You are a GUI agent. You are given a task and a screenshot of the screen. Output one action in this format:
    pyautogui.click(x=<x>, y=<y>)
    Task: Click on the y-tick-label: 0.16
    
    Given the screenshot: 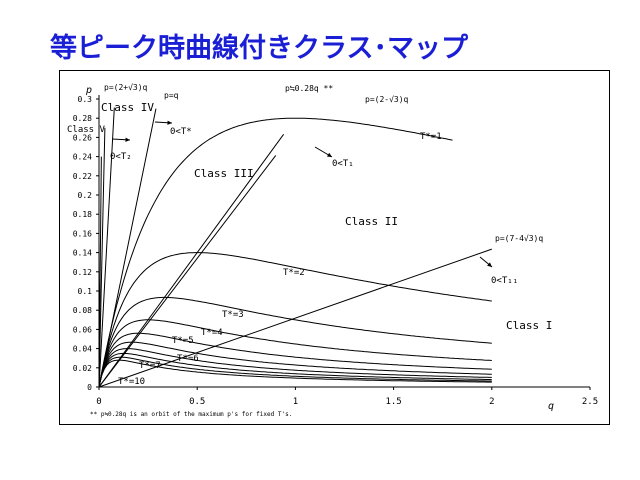 What is the action you would take?
    pyautogui.click(x=82, y=233)
    